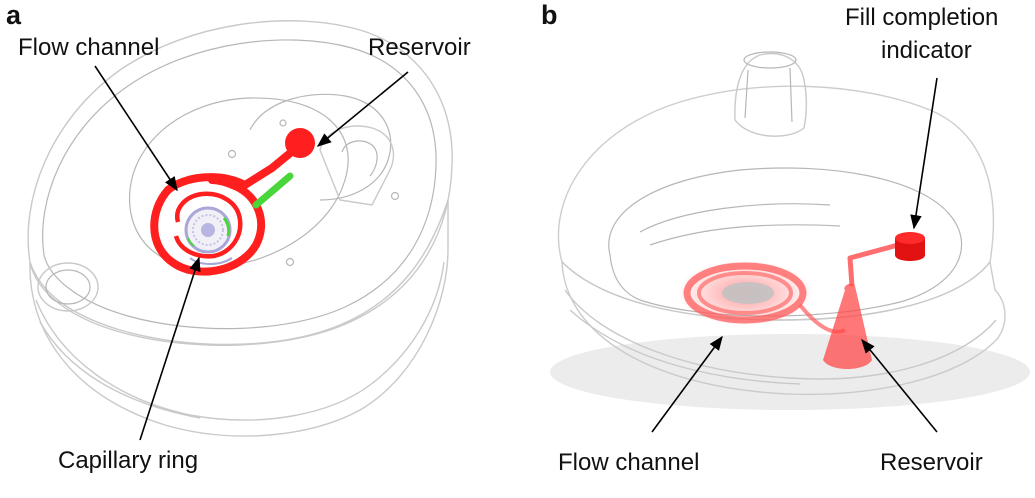 The height and width of the screenshot is (498, 1035). Describe the element at coordinates (899, 385) in the screenshot. I see `leader-reservoir-b` at that location.